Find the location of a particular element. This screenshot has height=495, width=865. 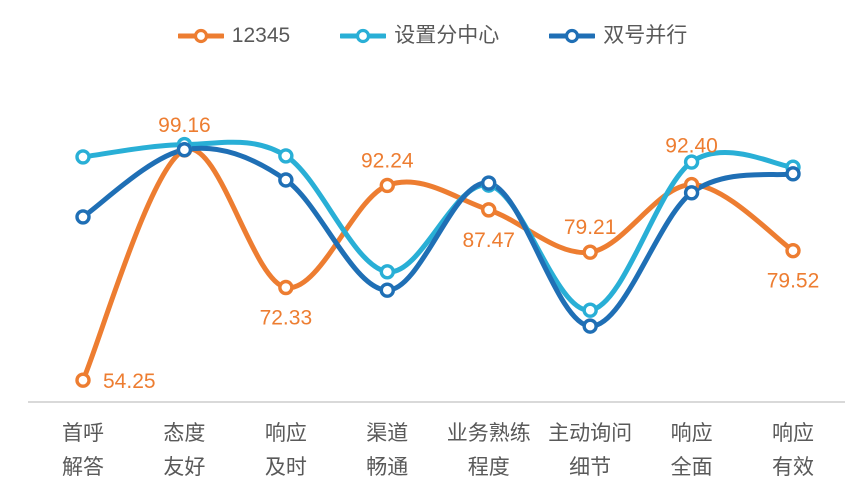

x-axis-category-label: 全面 is located at coordinates (692, 467).